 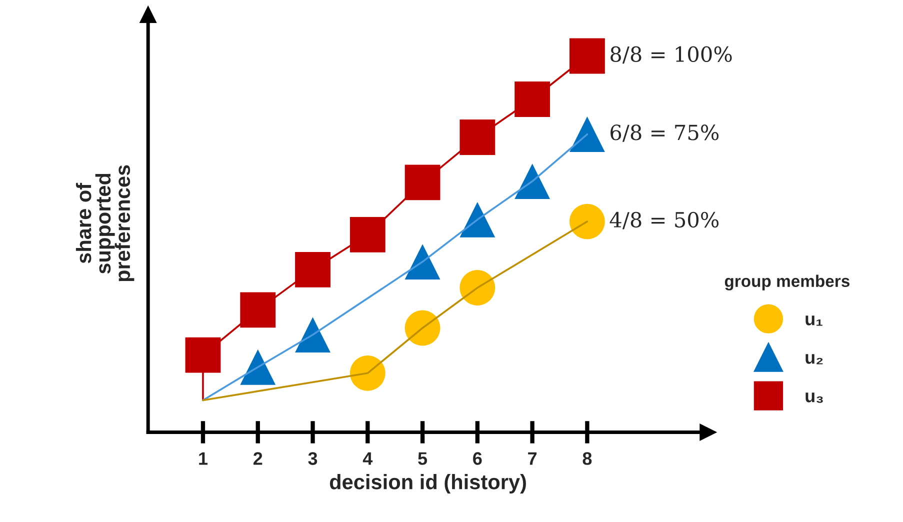 I want to click on x-tick-label: 5, so click(x=423, y=458).